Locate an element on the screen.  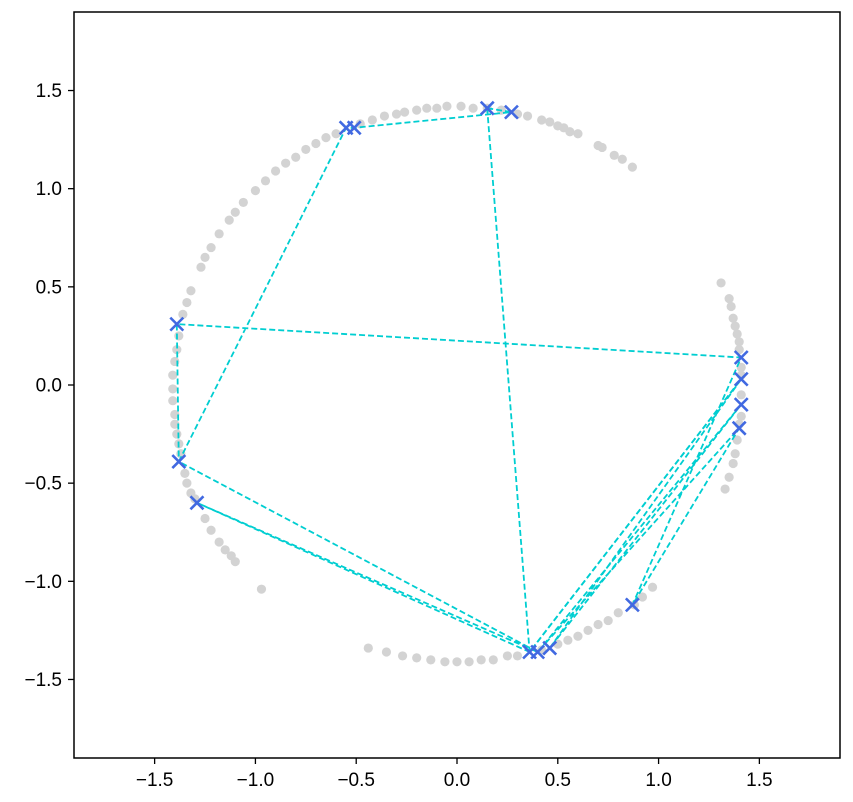
x-tick-label: 1.5 is located at coordinates (759, 780).